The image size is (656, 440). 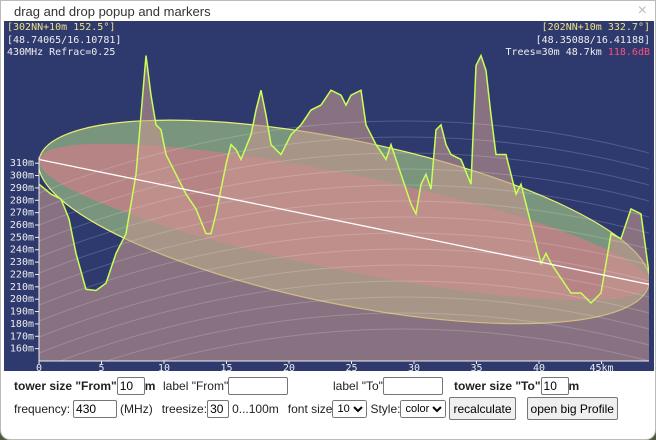 I want to click on font-size-select: 10, so click(x=350, y=408).